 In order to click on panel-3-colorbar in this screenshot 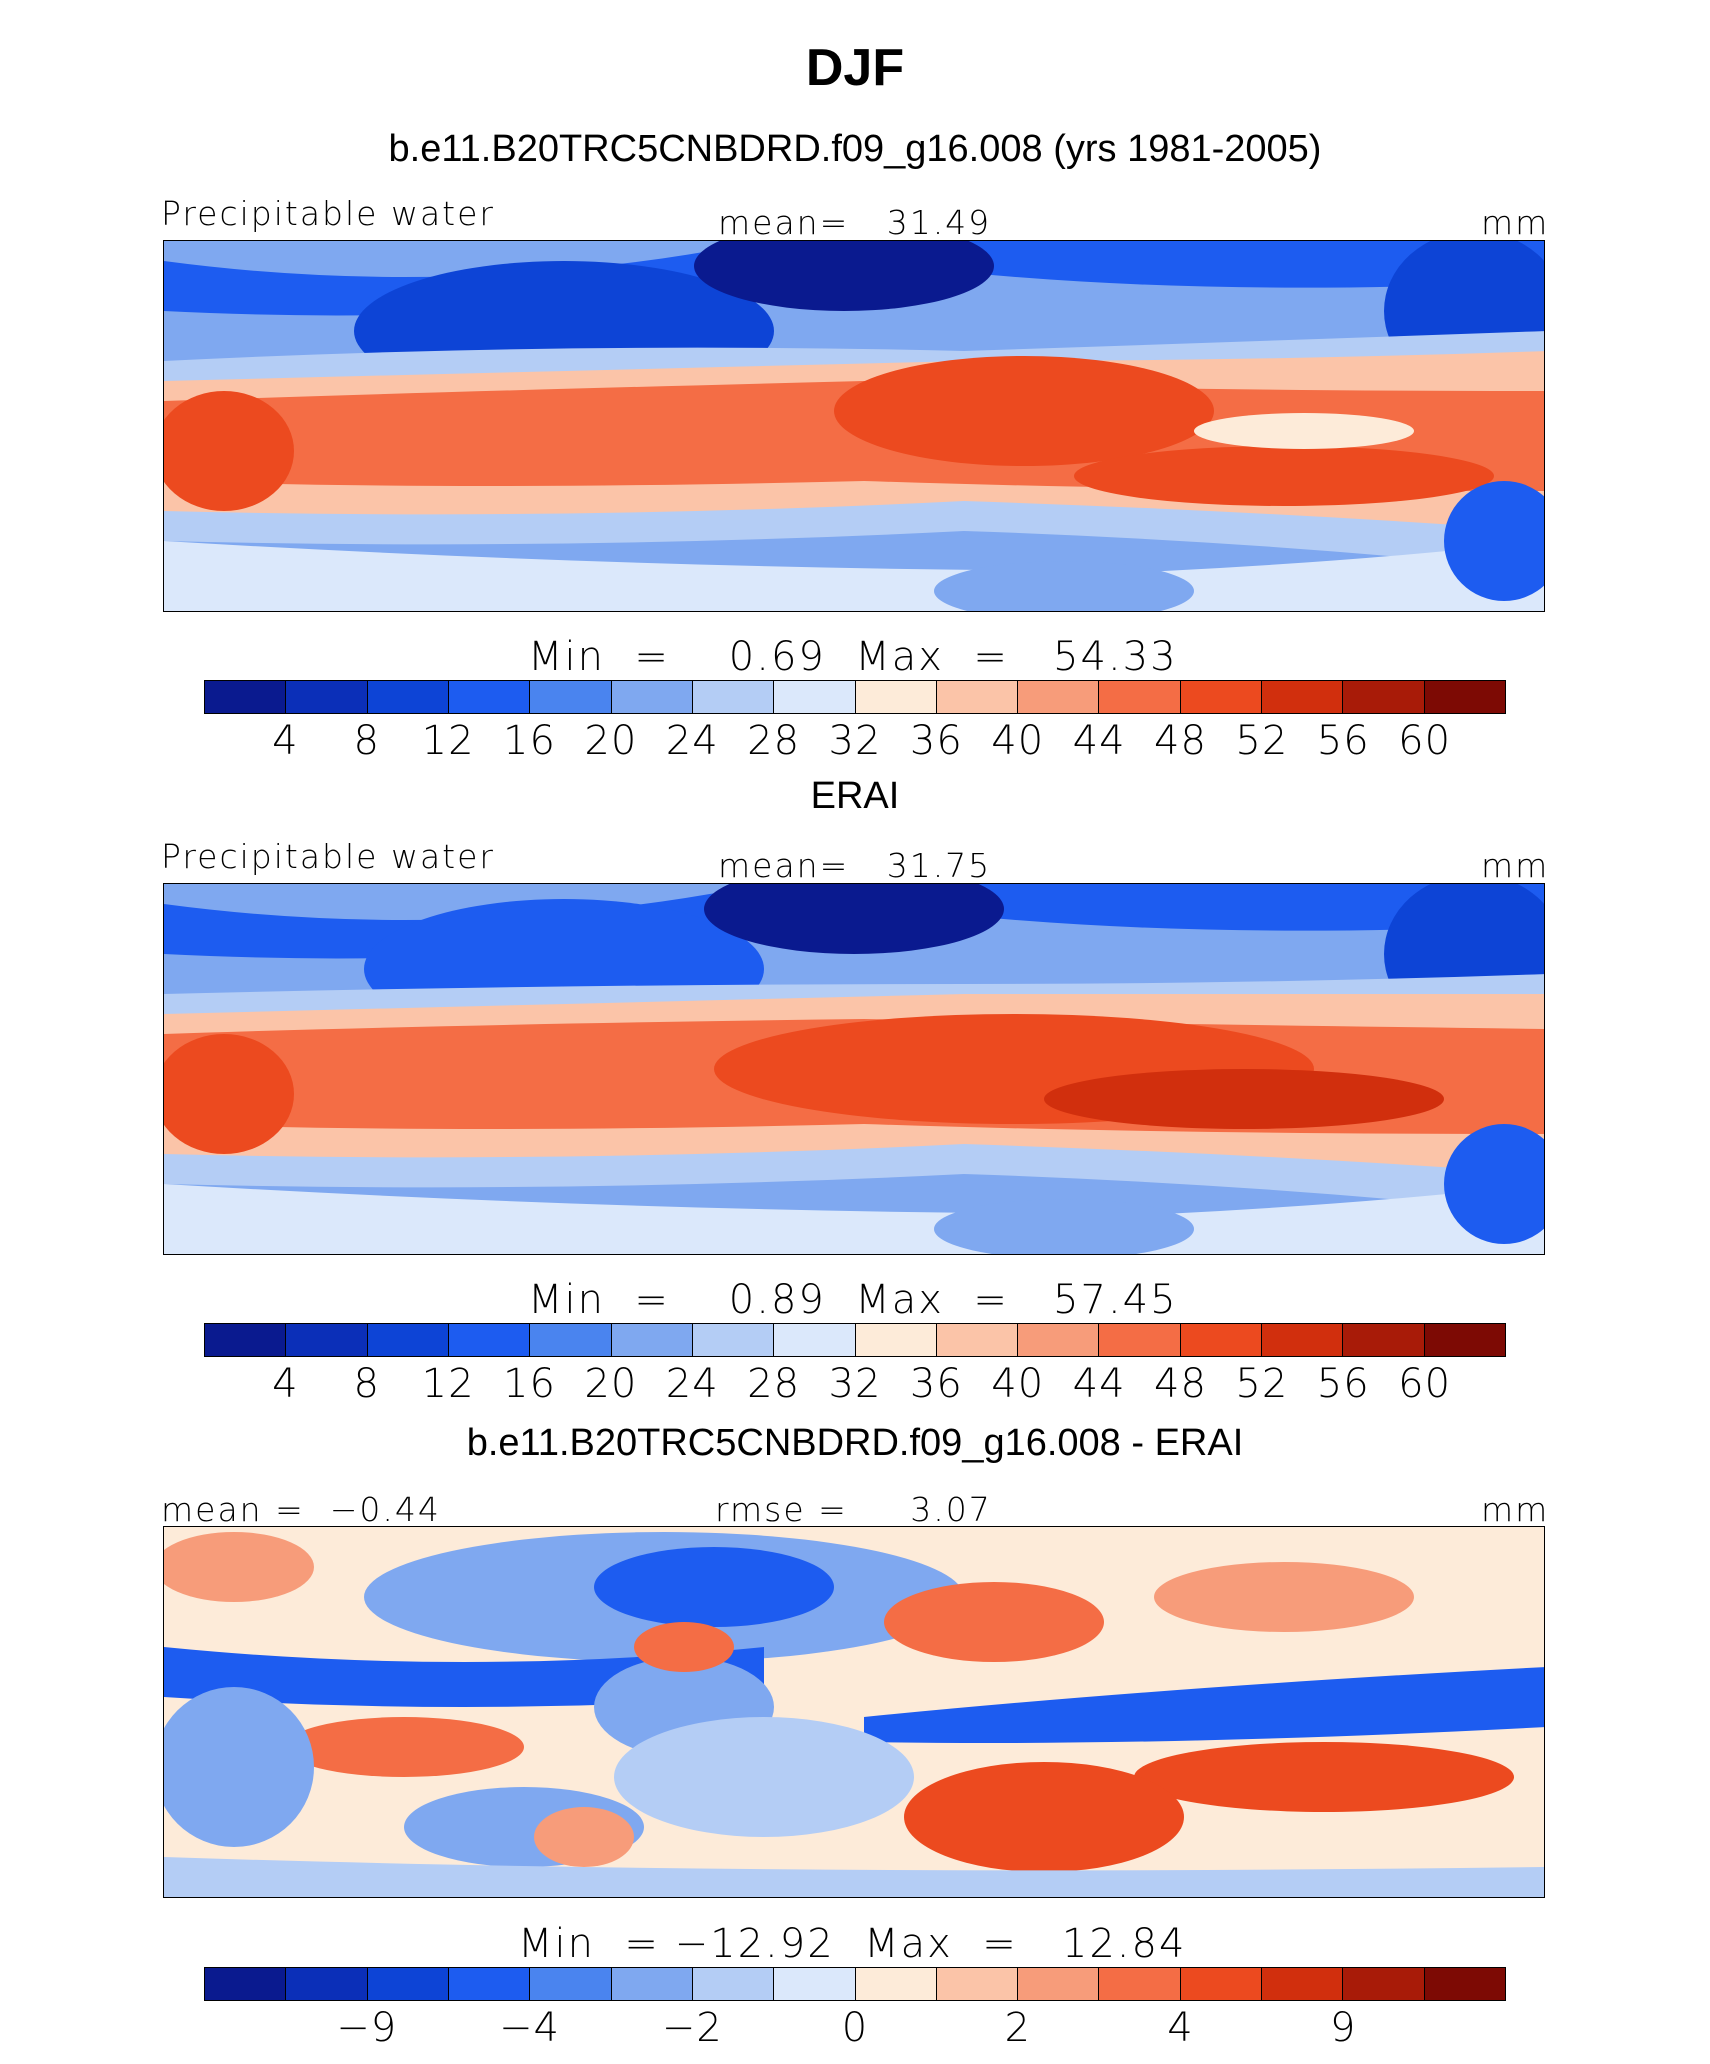, I will do `click(855, 1984)`.